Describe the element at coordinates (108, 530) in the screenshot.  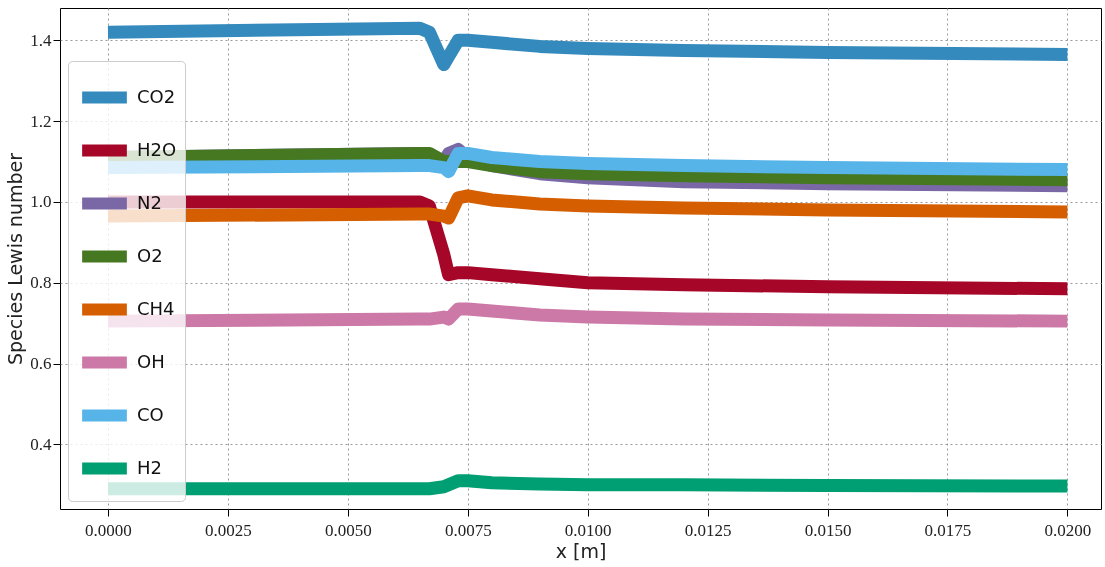
I see `x-tick-label: 0.0000` at that location.